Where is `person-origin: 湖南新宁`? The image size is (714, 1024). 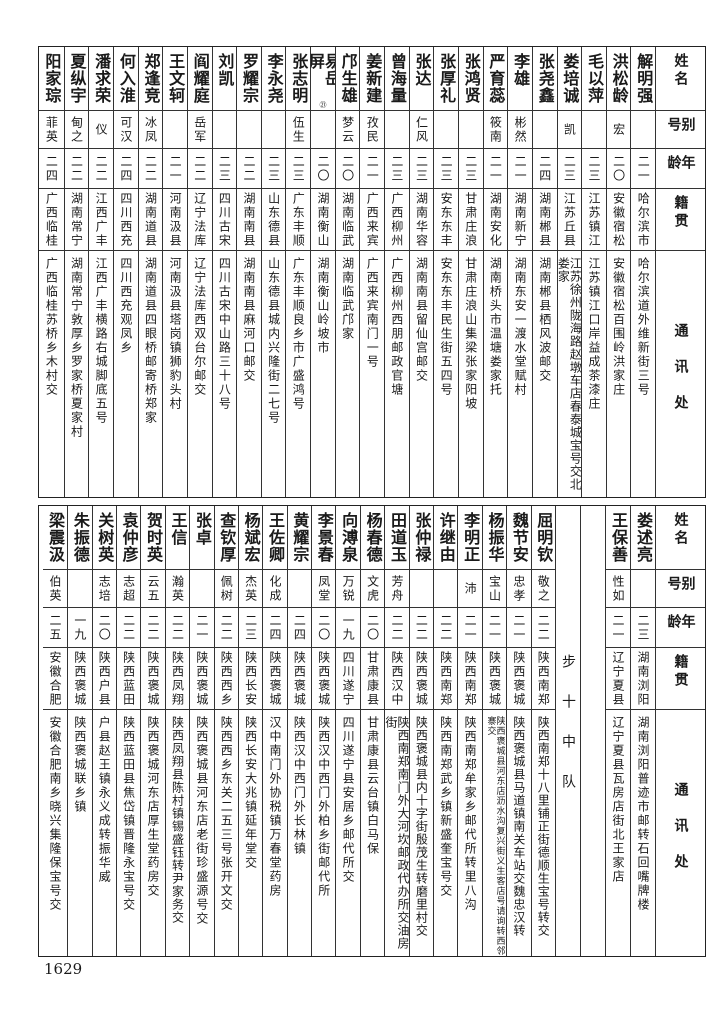
person-origin: 湖南新宁 is located at coordinates (520, 219).